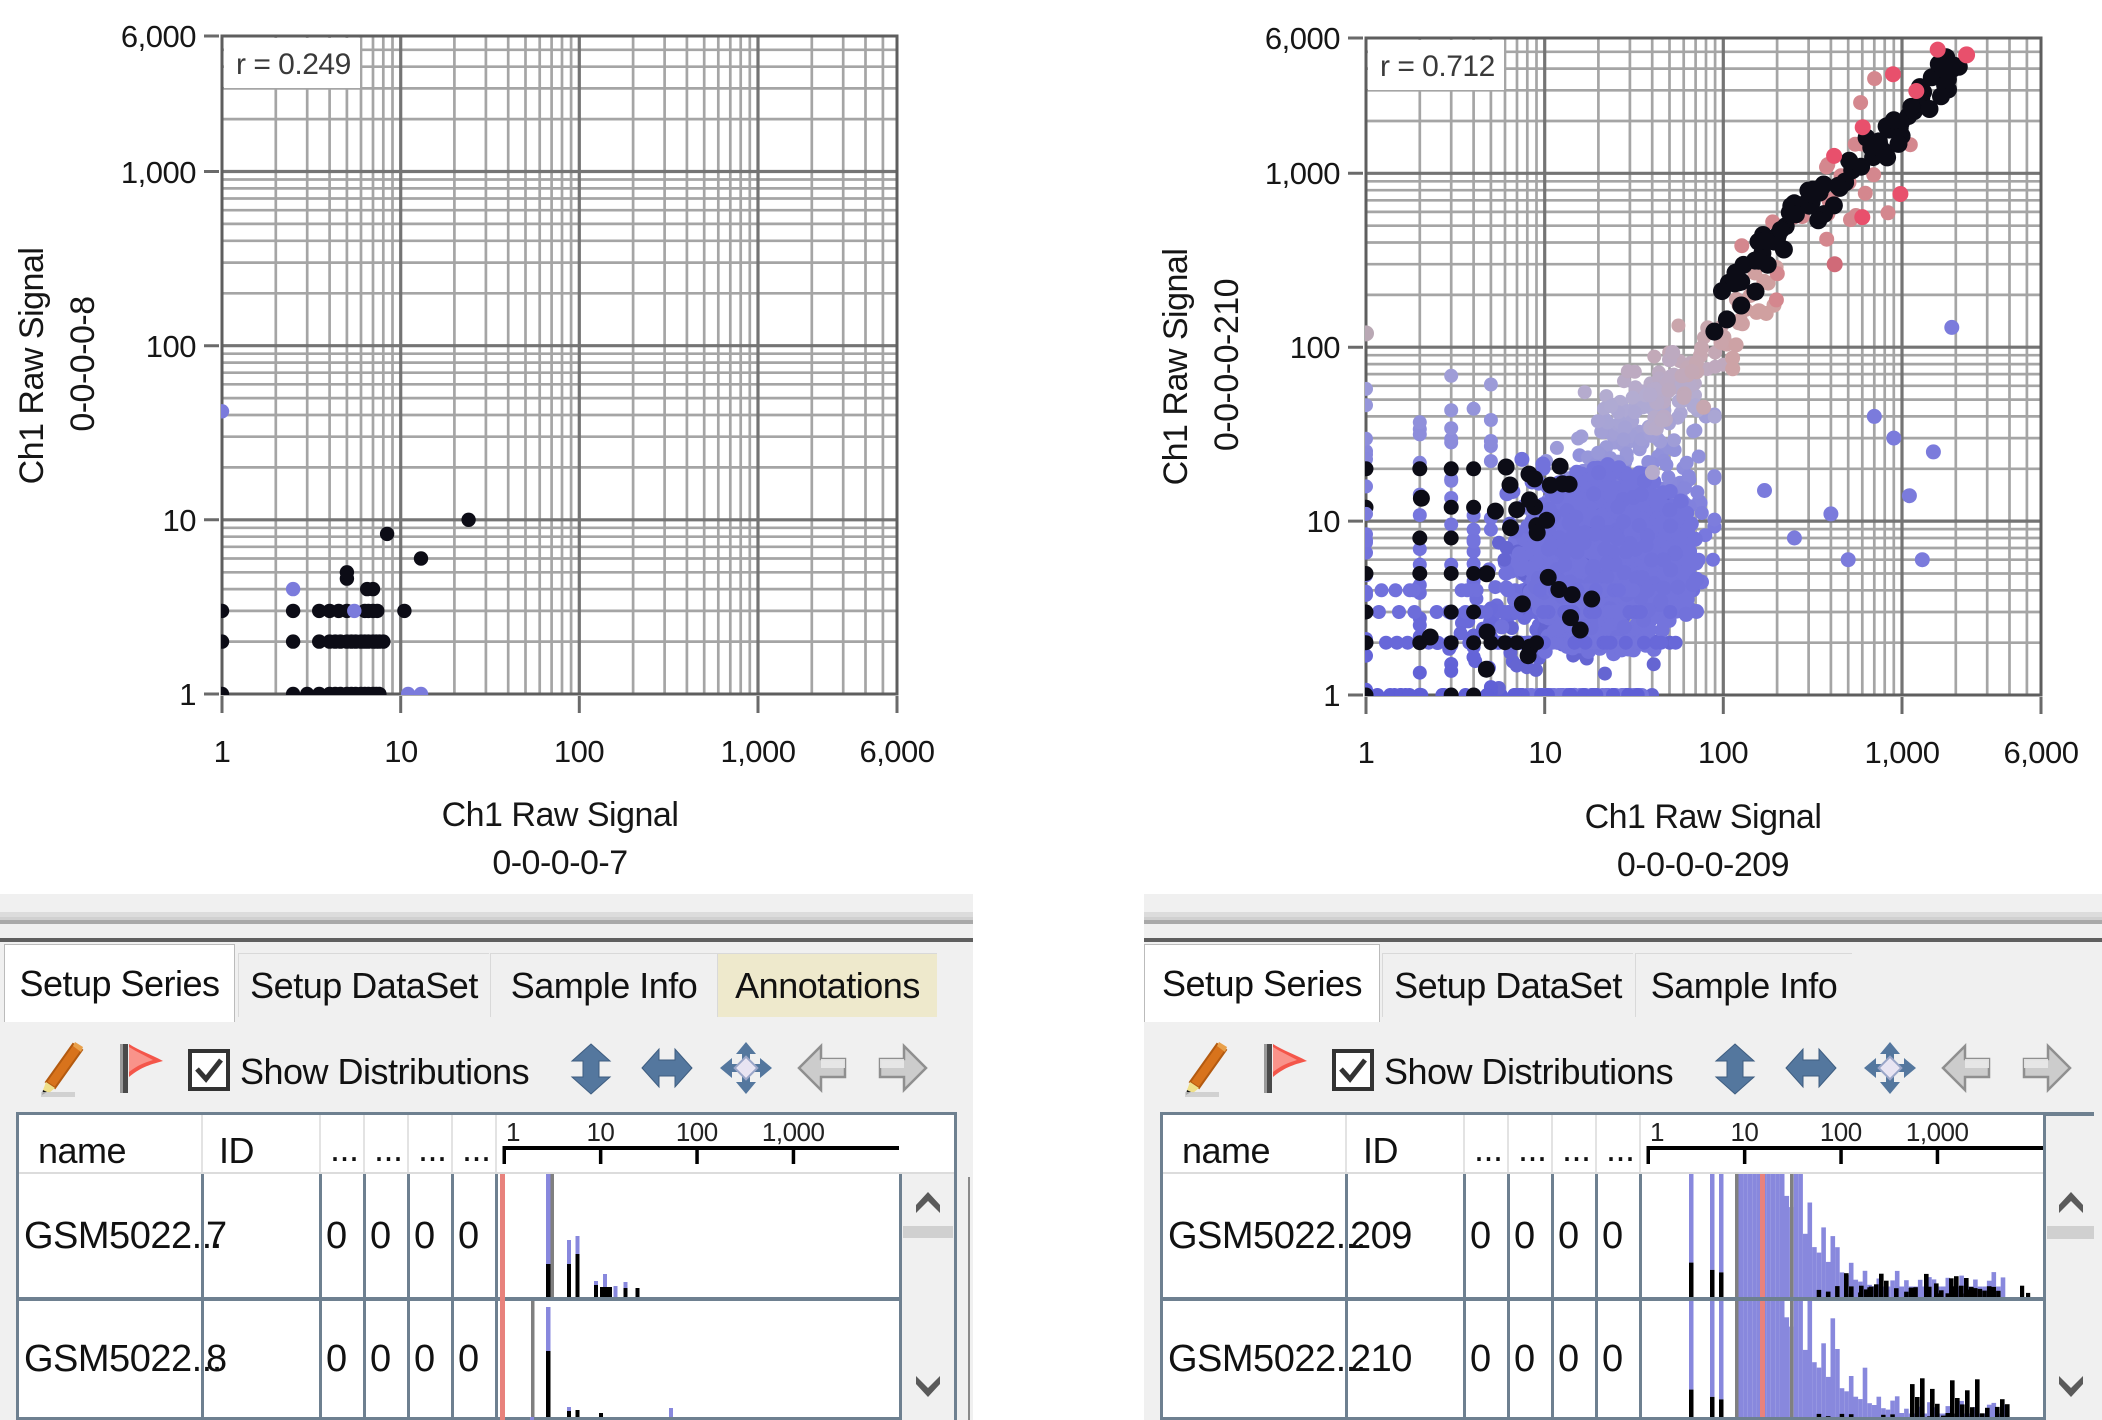 The width and height of the screenshot is (2102, 1420). Describe the element at coordinates (1227, 365) in the screenshot. I see `svg-text: 0-0-0-0-210` at that location.